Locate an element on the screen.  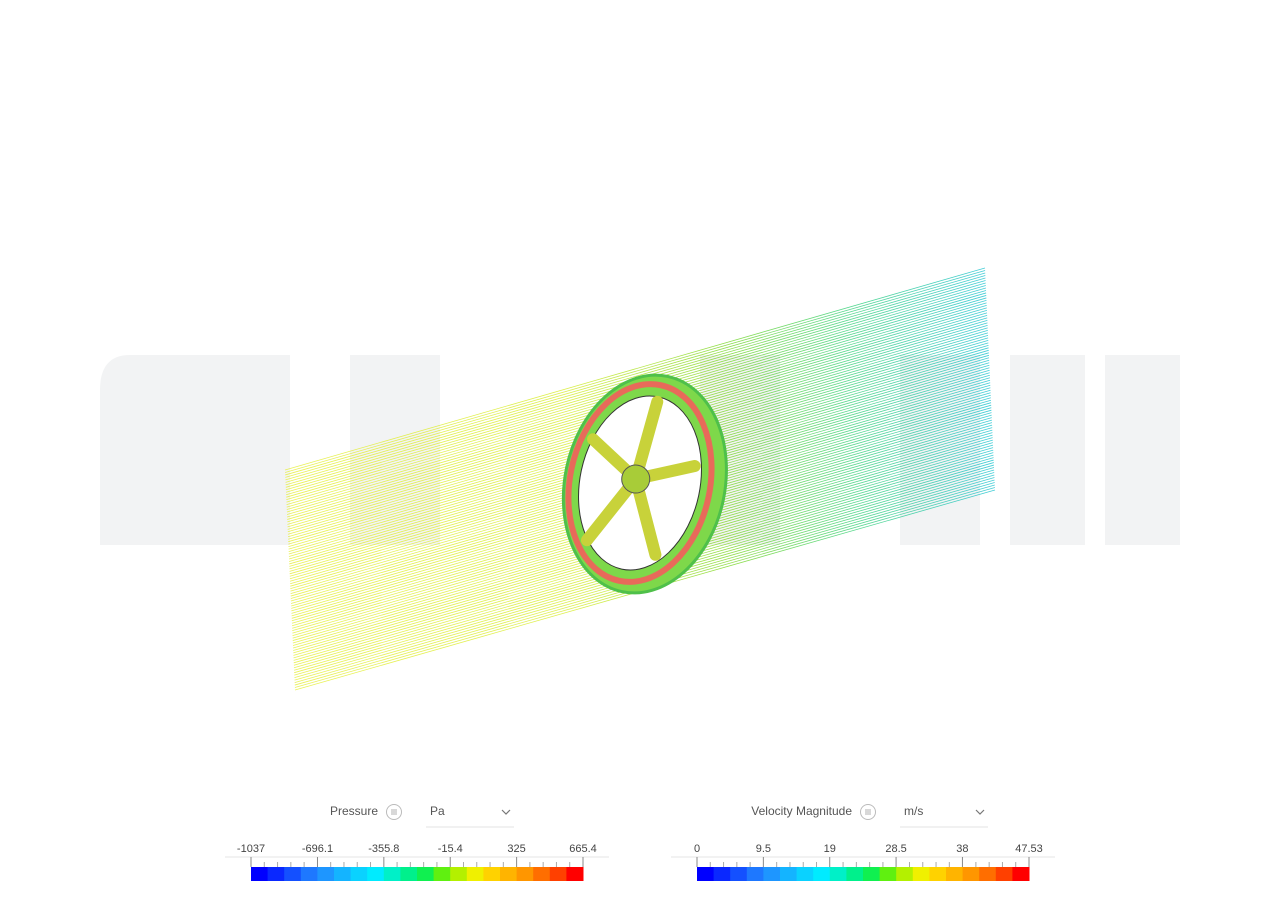
tick-label: 9.5 is located at coordinates (763, 849).